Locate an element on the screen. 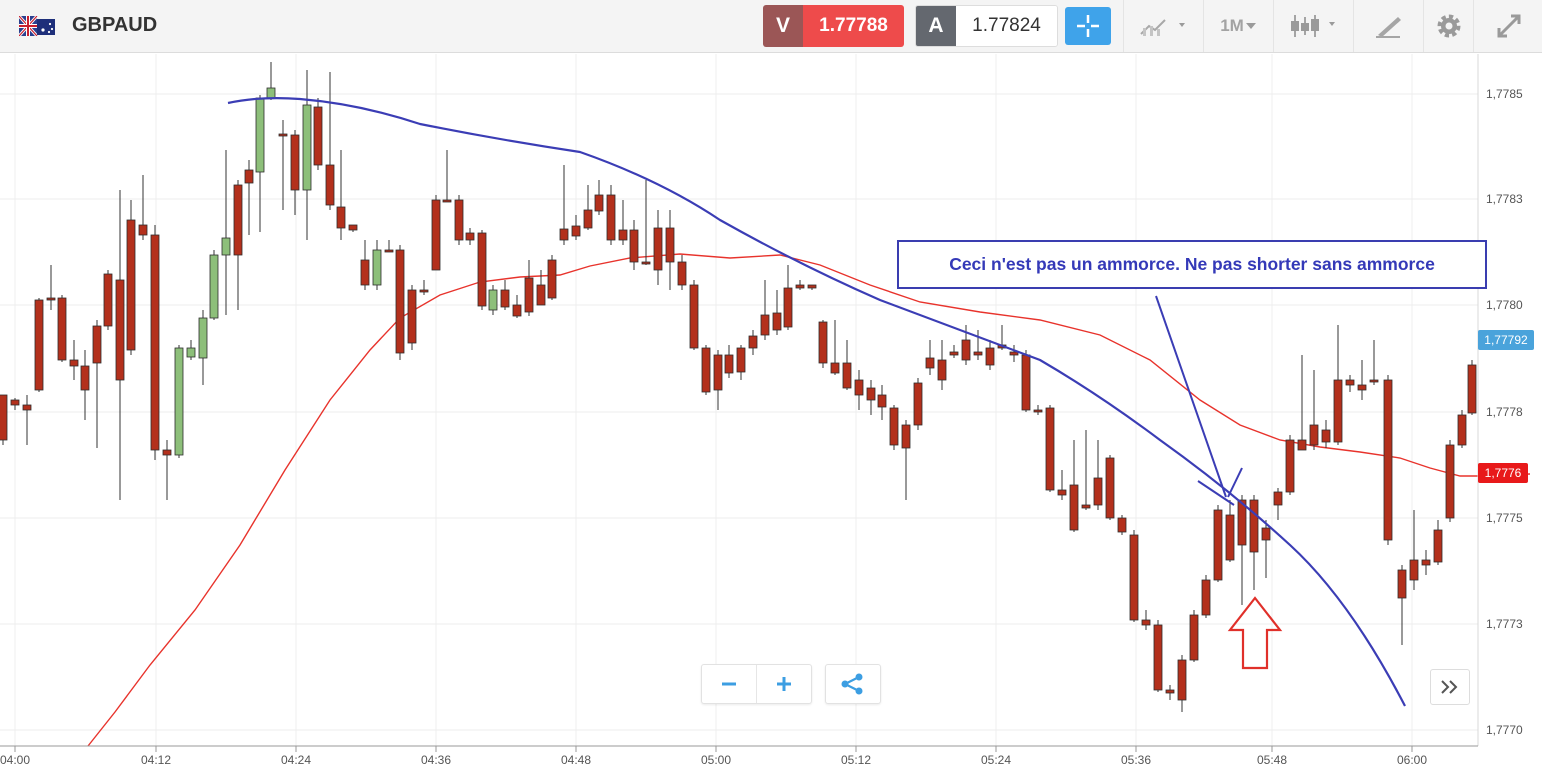  time-tick-label: 04:24 is located at coordinates (296, 760).